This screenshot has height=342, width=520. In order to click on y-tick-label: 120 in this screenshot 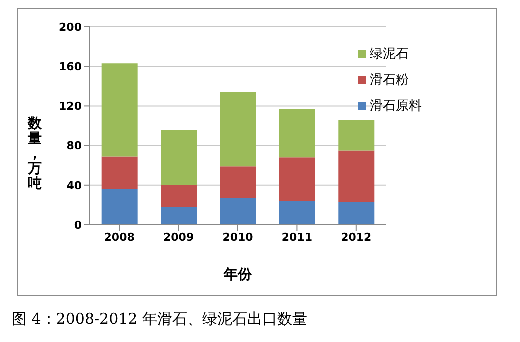, I will do `click(70, 107)`.